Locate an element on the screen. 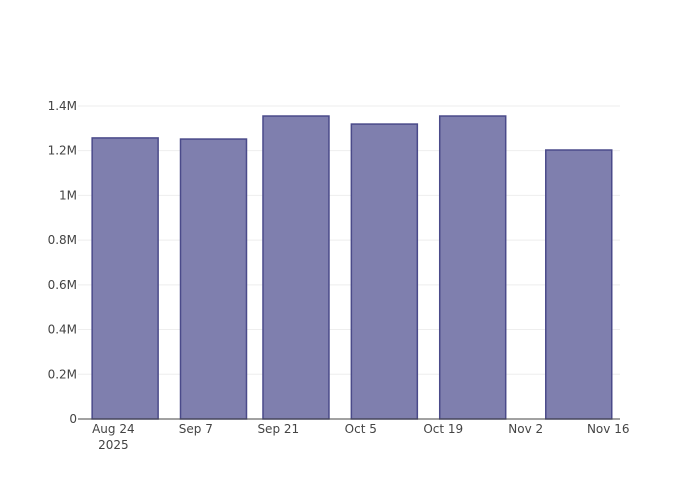 The image size is (700, 504). y-tick-label: 0 is located at coordinates (73, 419).